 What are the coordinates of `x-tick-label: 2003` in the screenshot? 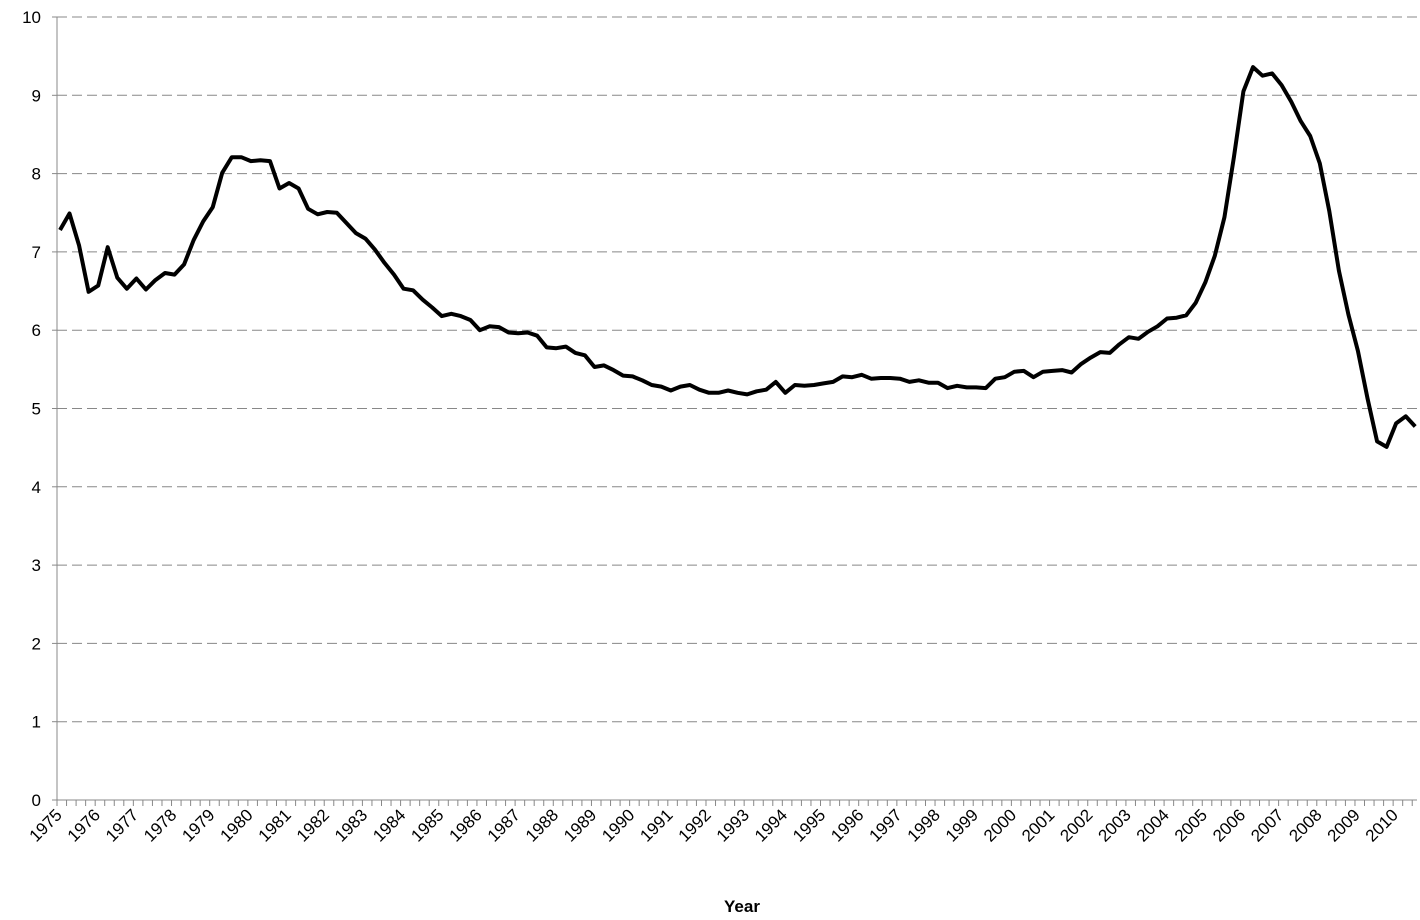 It's located at (1115, 825).